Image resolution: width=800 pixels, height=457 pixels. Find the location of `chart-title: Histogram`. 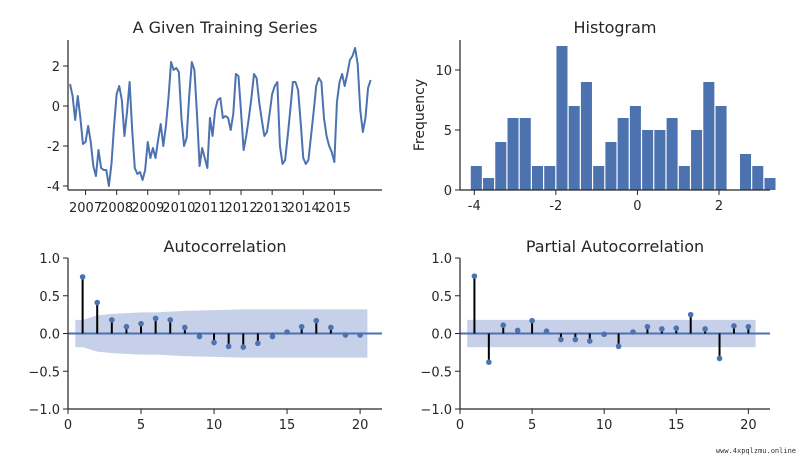

chart-title: Histogram is located at coordinates (615, 27).